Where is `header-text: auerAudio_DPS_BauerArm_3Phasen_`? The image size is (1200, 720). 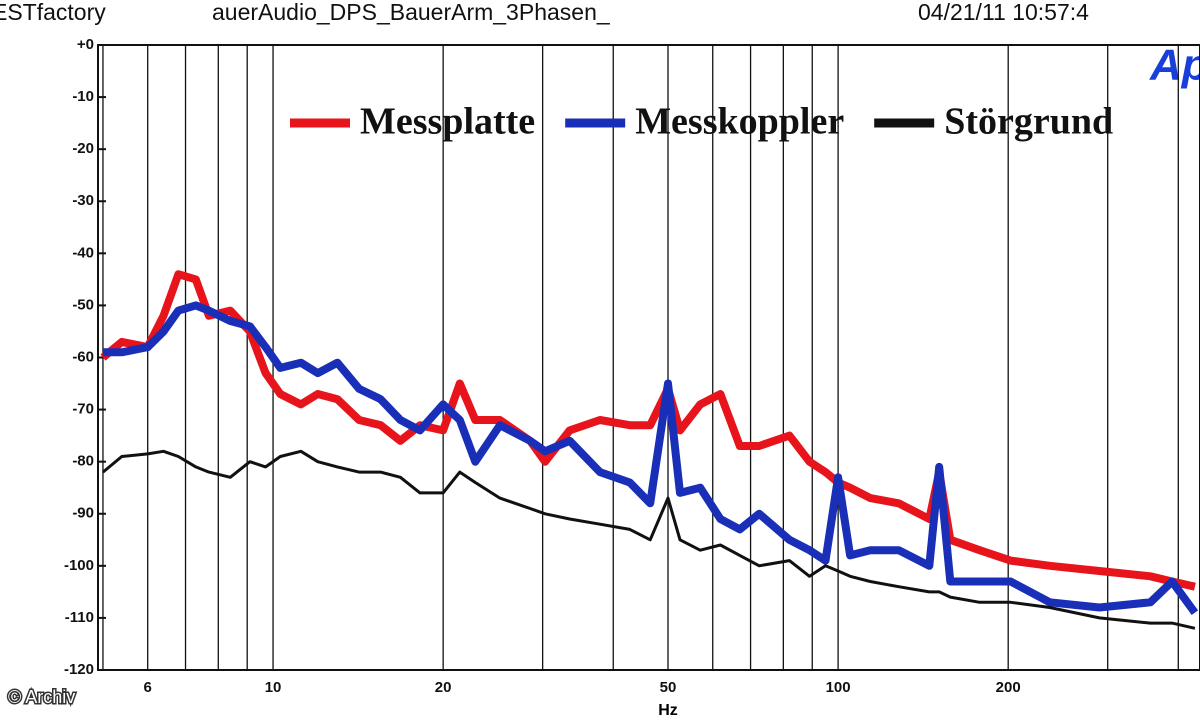
header-text: auerAudio_DPS_BauerArm_3Phasen_ is located at coordinates (411, 12).